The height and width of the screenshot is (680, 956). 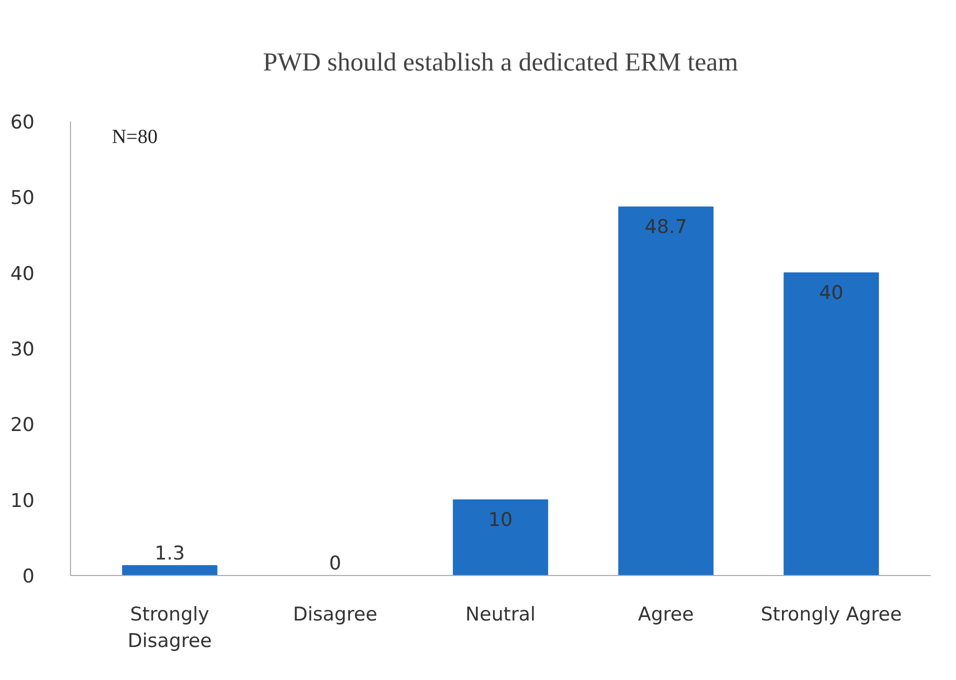 I want to click on y-tick-label: 20, so click(x=22, y=425).